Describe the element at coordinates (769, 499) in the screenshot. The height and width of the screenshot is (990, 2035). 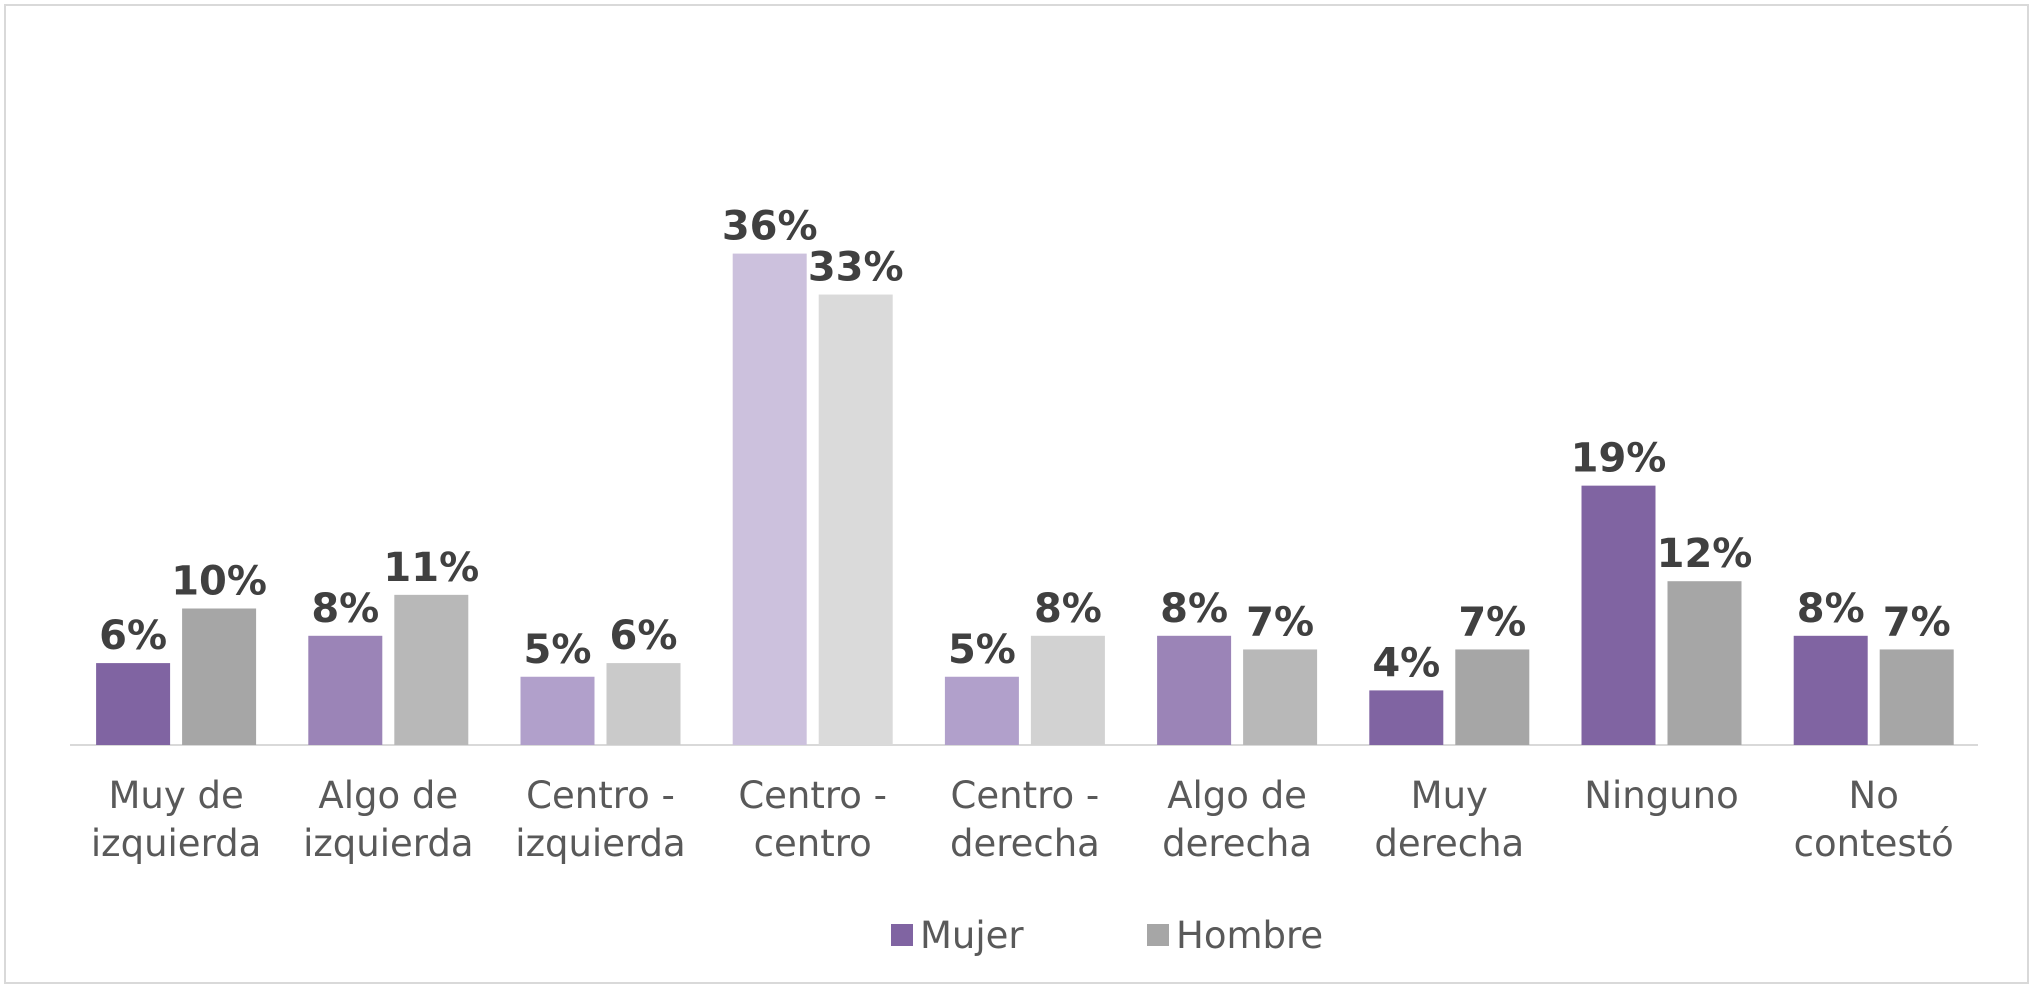
I see `bar-mujer-centro-centro` at that location.